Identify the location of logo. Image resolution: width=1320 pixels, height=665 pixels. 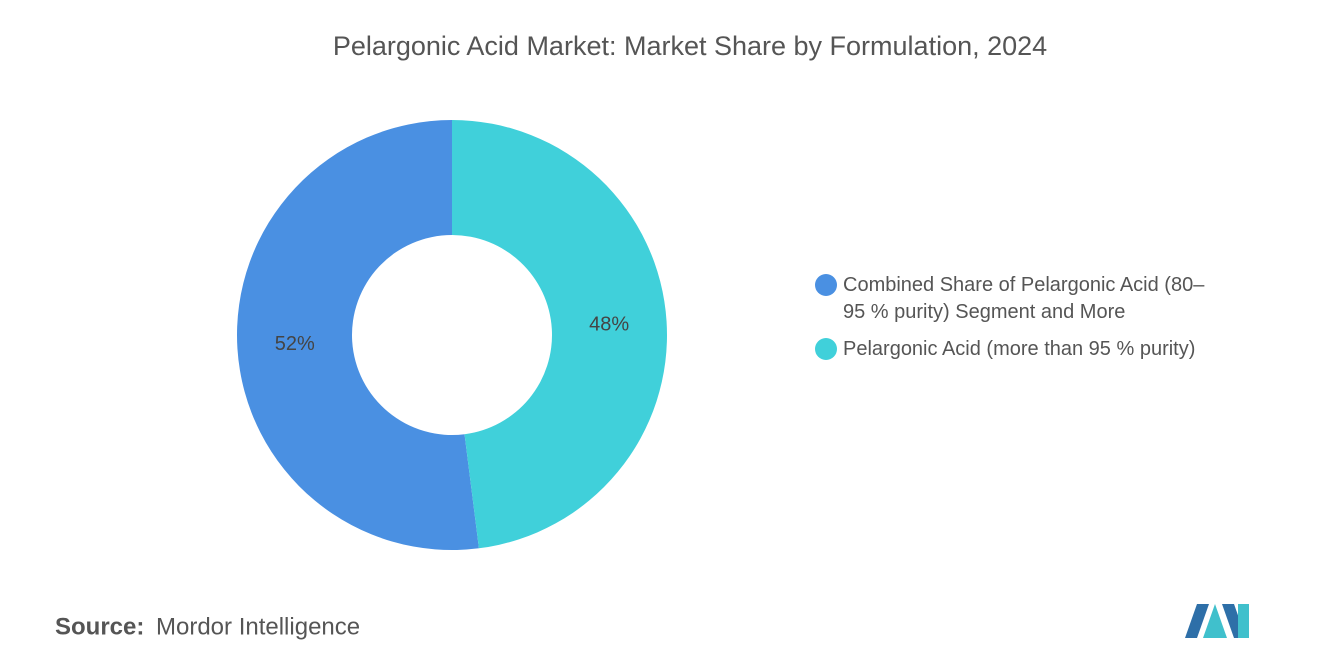
(1217, 621).